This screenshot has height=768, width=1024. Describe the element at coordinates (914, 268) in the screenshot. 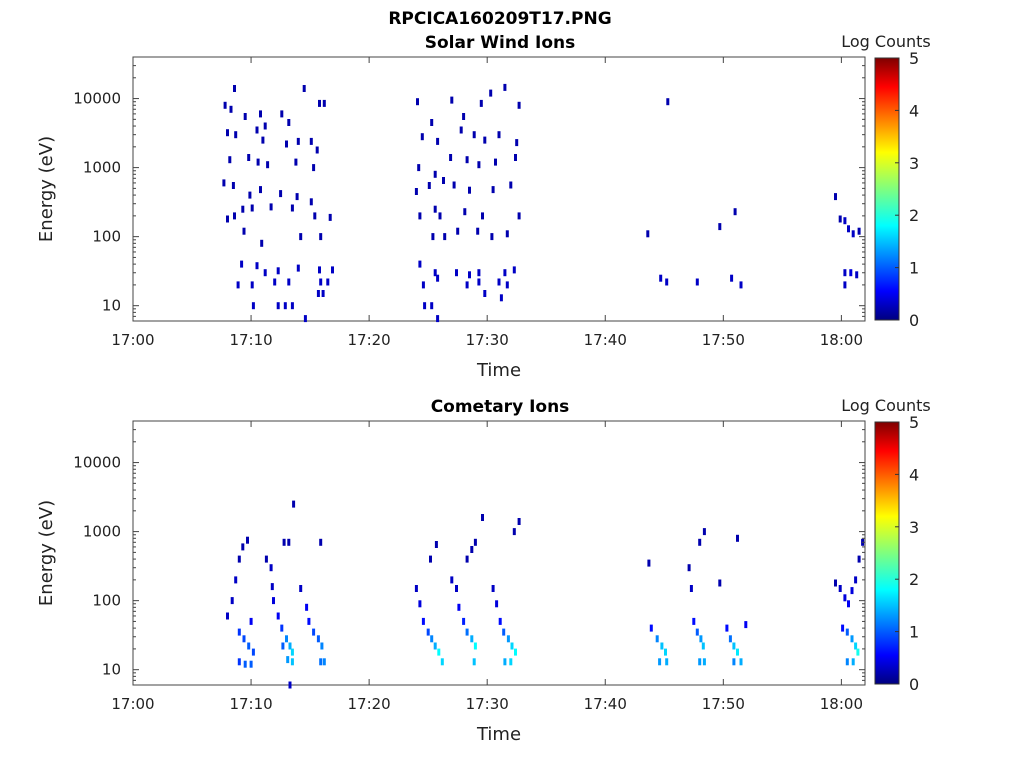

I see `colorbar-tick-label: 1` at that location.